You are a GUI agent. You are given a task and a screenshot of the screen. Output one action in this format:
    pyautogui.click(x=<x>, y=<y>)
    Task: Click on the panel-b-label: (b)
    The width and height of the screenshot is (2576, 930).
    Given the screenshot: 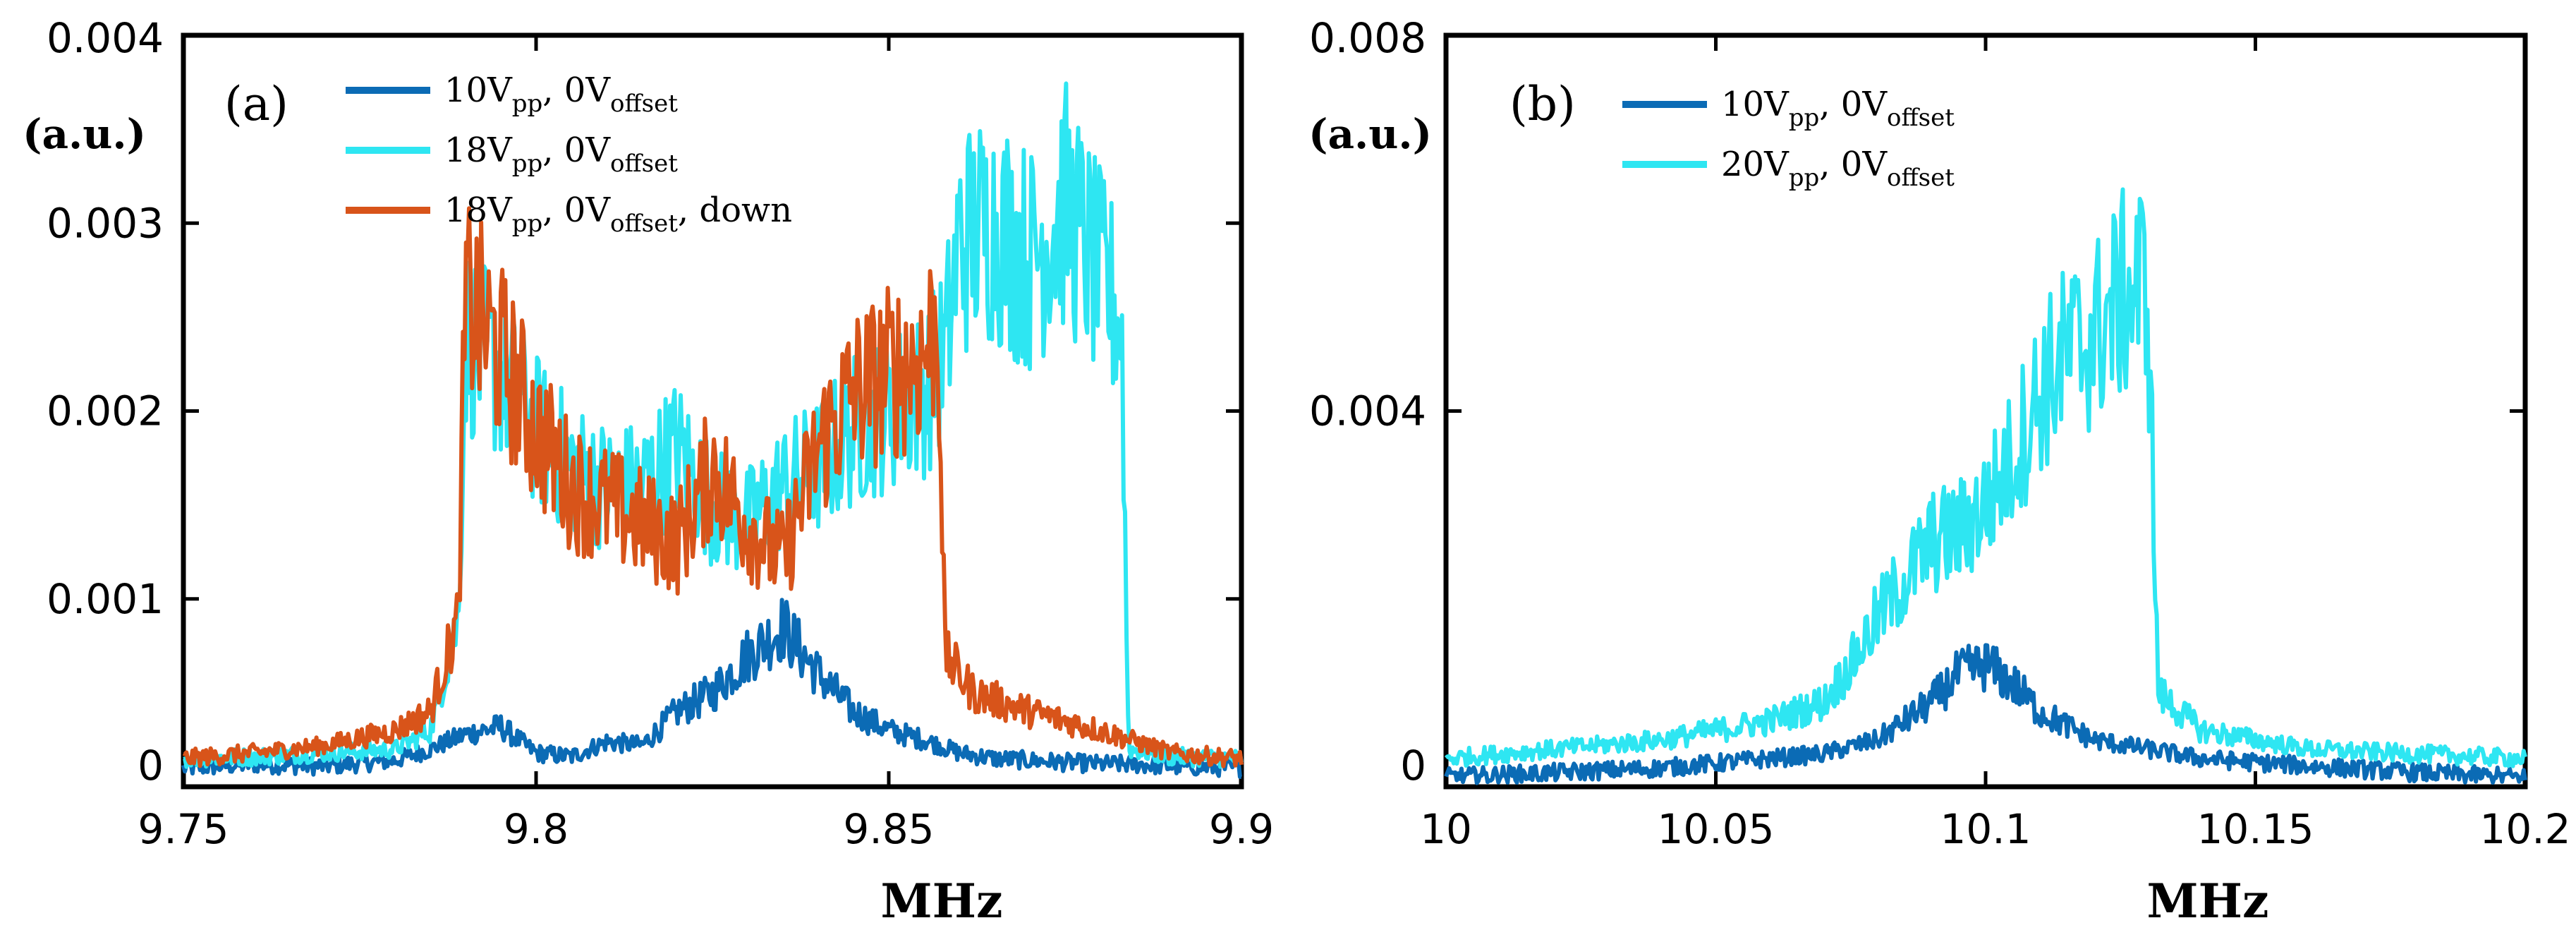 What is the action you would take?
    pyautogui.click(x=1542, y=104)
    